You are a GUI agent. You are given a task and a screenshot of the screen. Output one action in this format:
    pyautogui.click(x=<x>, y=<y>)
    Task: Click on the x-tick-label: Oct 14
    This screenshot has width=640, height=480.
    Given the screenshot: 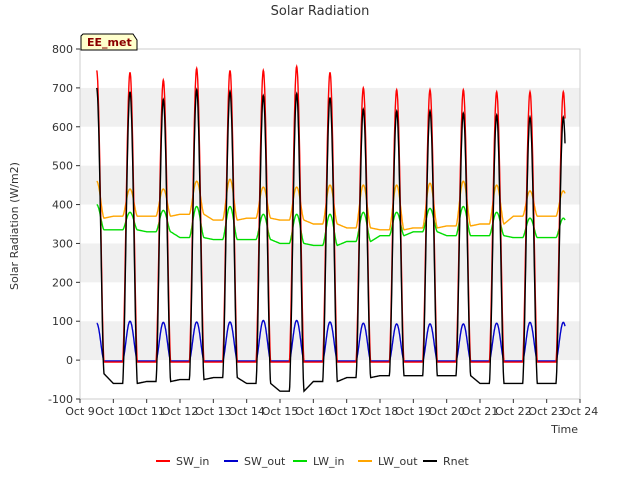 What is the action you would take?
    pyautogui.click(x=246, y=411)
    